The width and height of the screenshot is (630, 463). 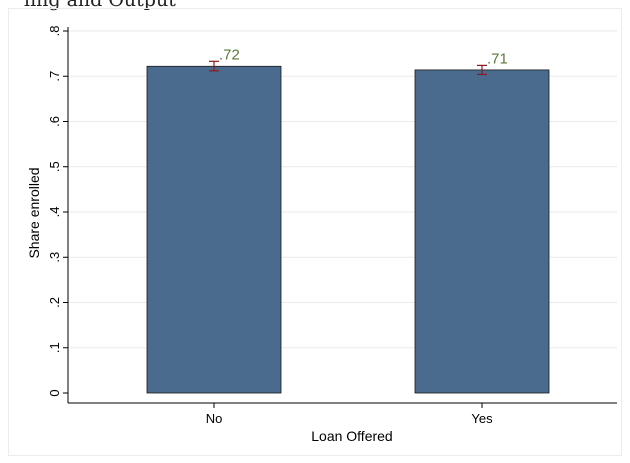 I want to click on y-tick-label-1: .1, so click(x=54, y=347).